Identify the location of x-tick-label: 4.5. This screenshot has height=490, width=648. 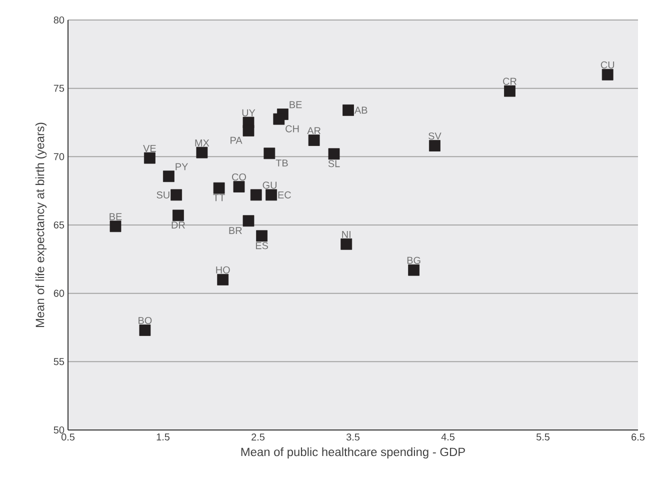
(448, 437).